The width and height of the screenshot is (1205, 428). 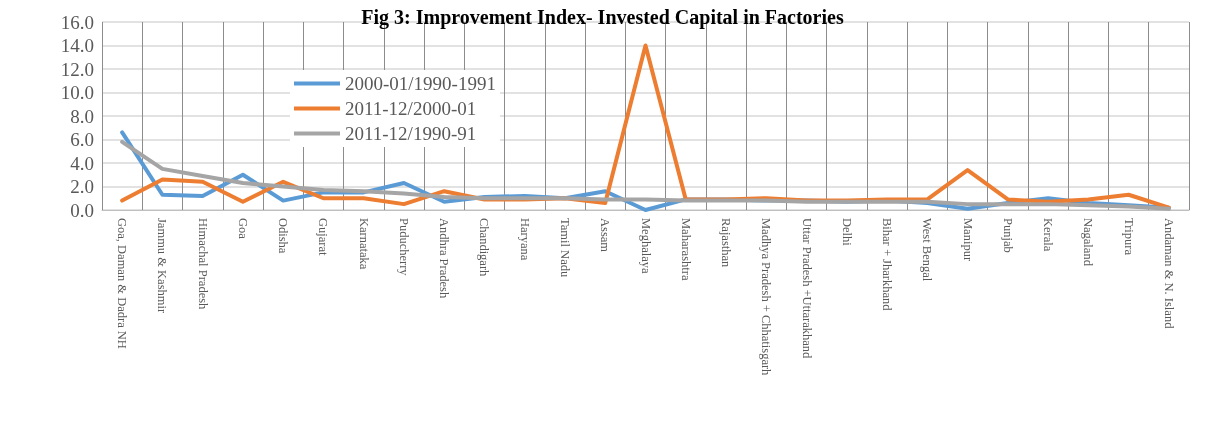 I want to click on y-tick-label: 4.0, so click(x=82, y=163).